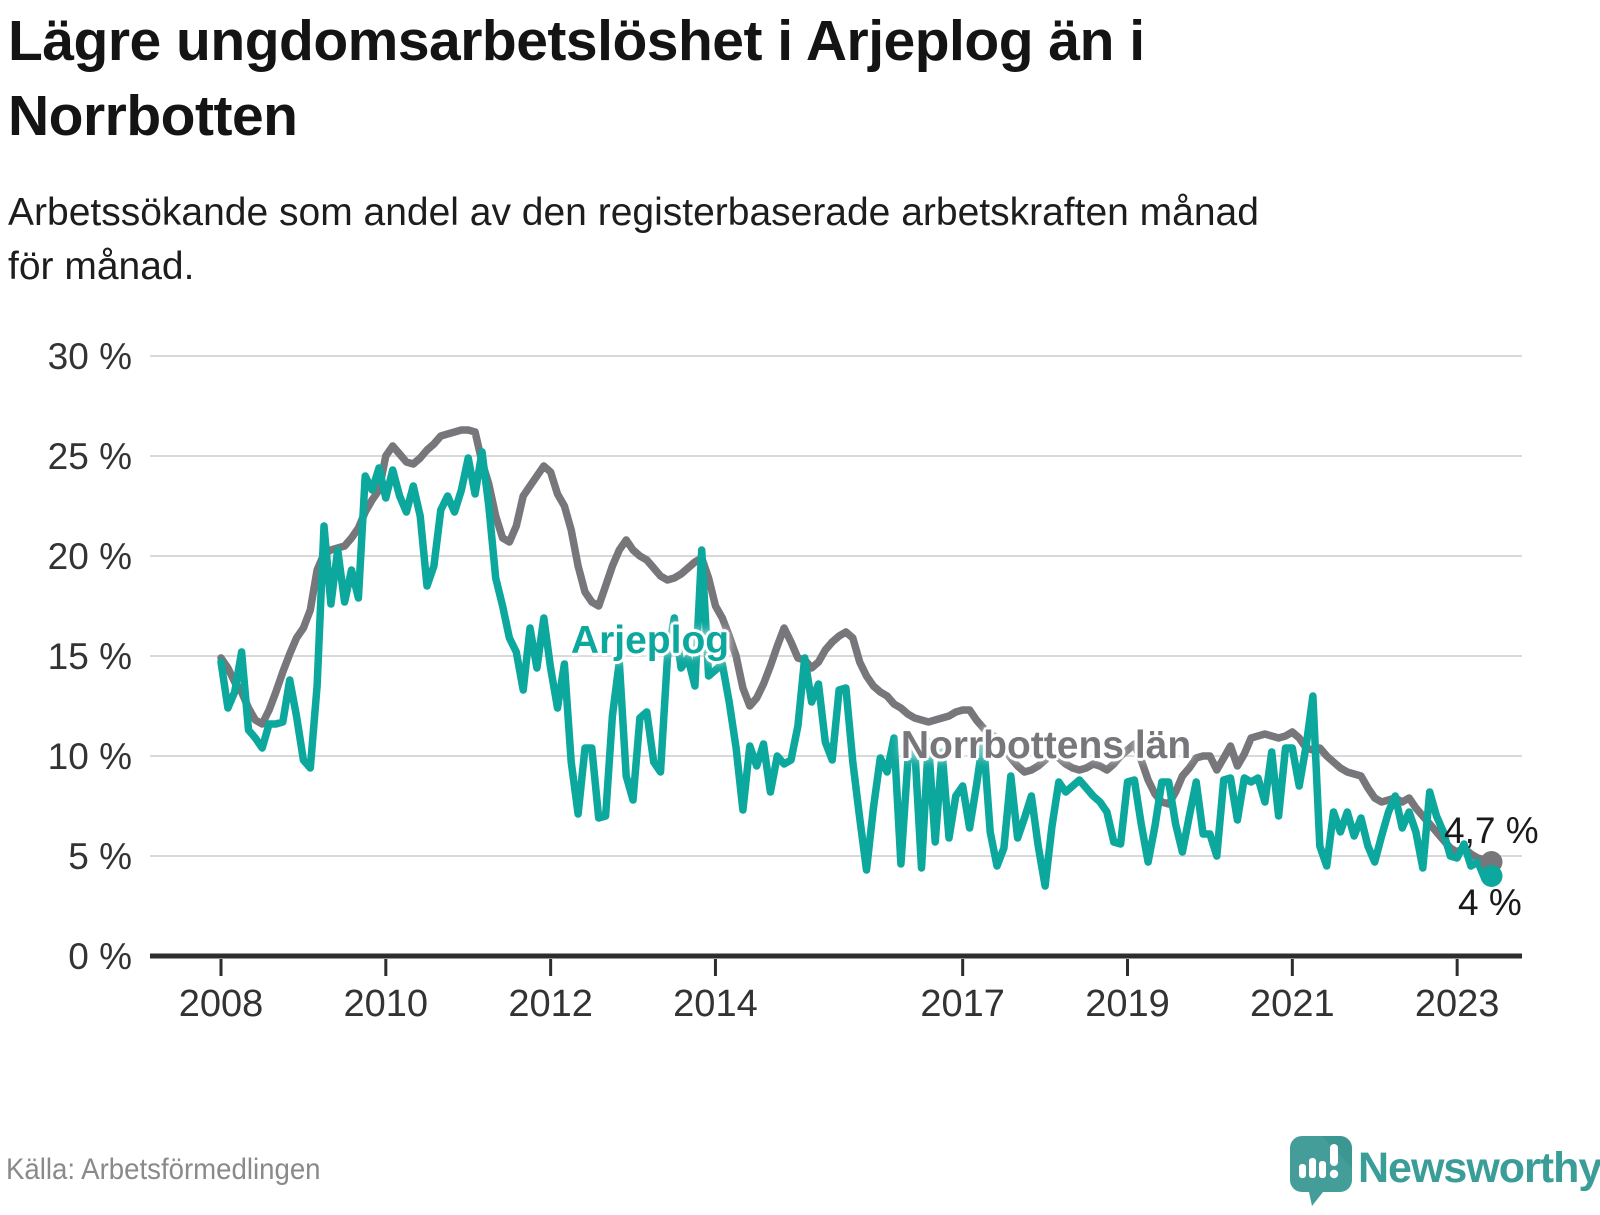  Describe the element at coordinates (386, 1004) in the screenshot. I see `x-axis-tick-label-2010: 2010` at that location.